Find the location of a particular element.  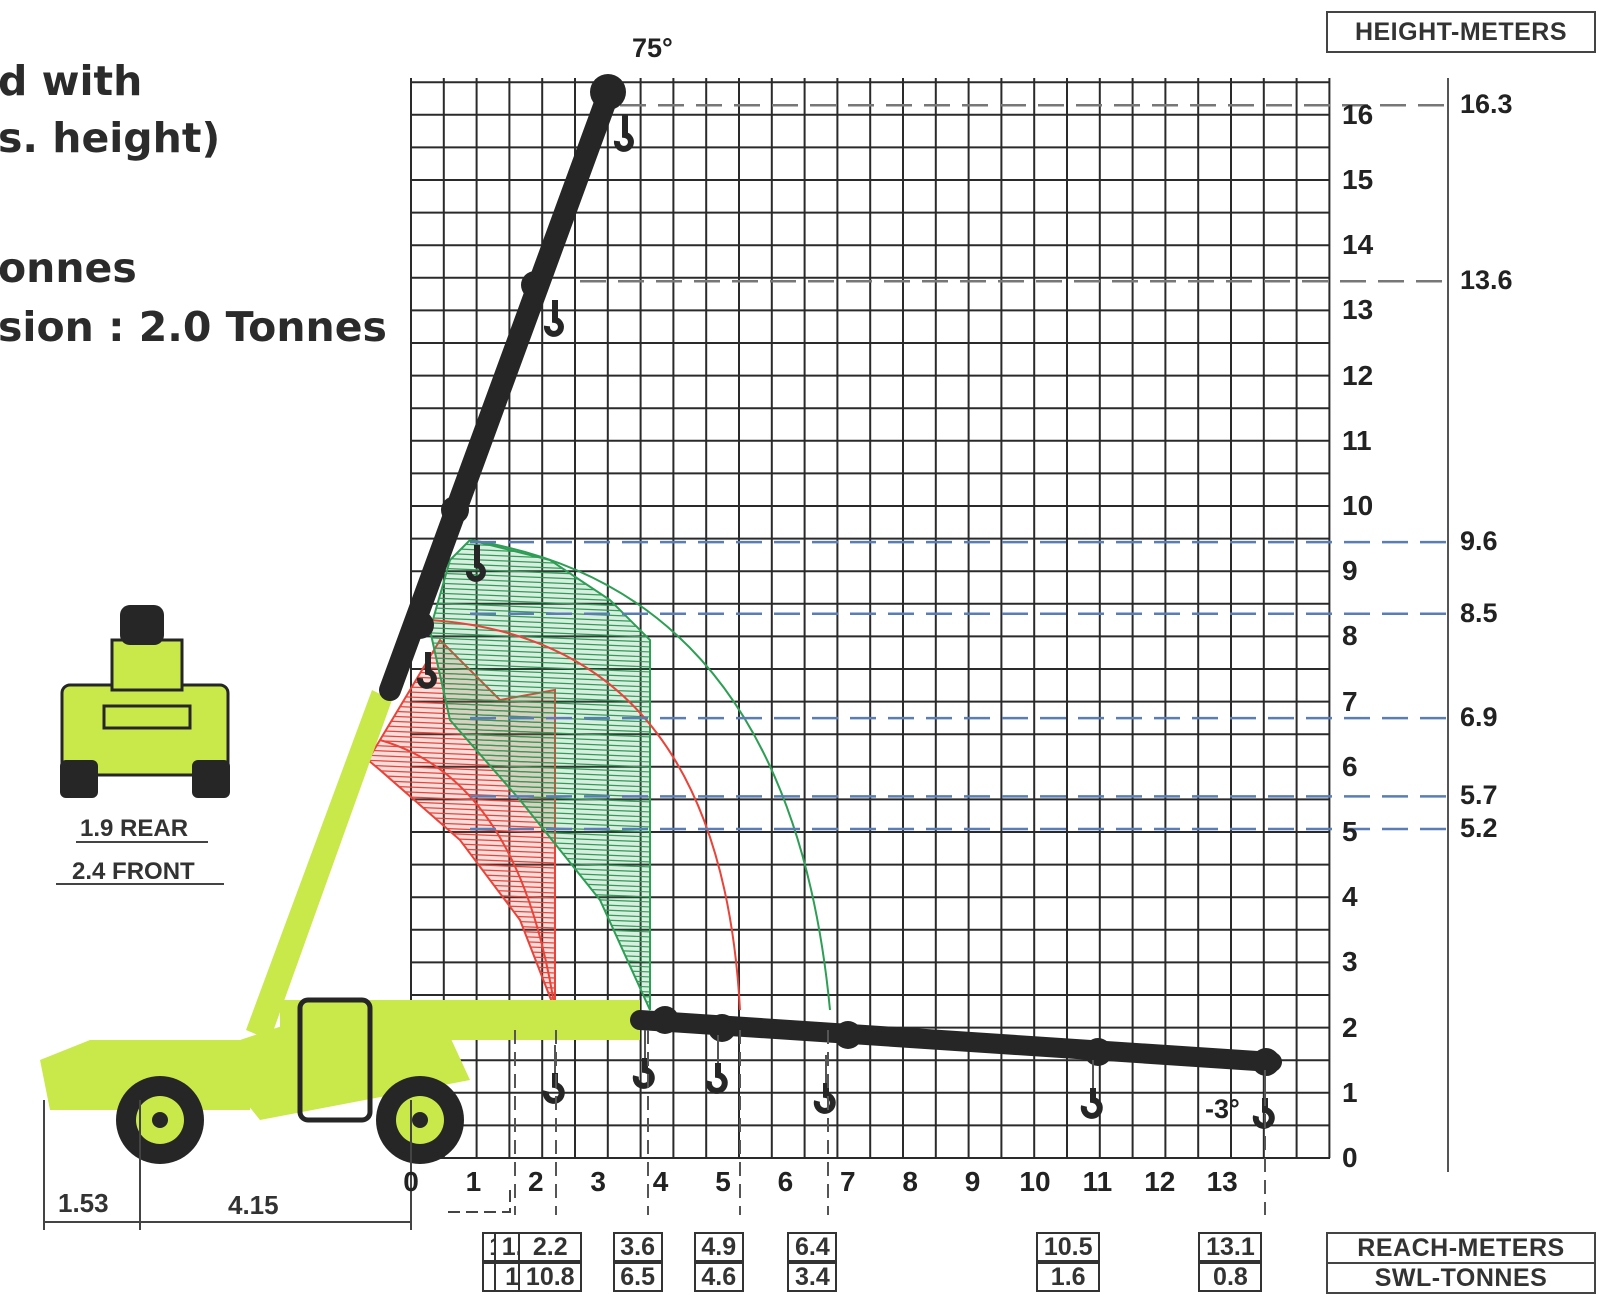

boom-angle-top-label: 75° is located at coordinates (652, 48).